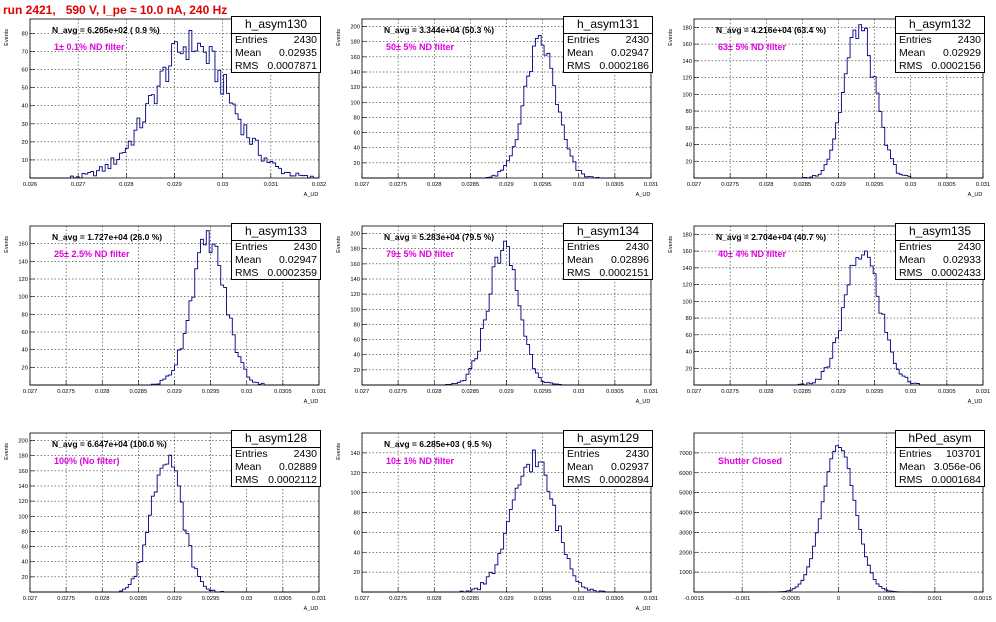 Image resolution: width=996 pixels, height=622 pixels. I want to click on run-title: run 2421, 590 V, I_pe ≈ 10.0 nA, 240 Hz, so click(115, 10).